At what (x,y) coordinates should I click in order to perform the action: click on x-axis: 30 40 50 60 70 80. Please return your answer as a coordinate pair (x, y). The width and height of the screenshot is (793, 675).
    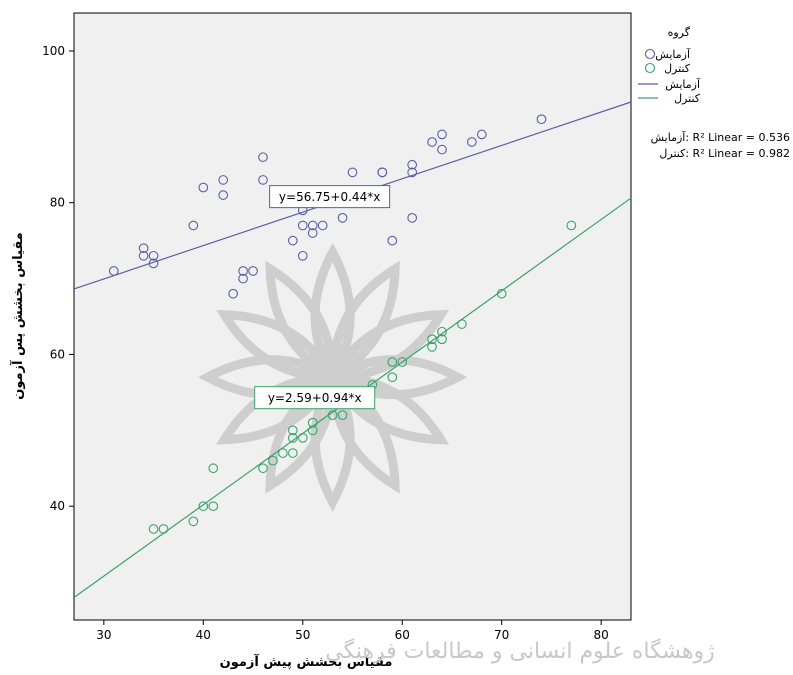
    Looking at the image, I should click on (352, 631).